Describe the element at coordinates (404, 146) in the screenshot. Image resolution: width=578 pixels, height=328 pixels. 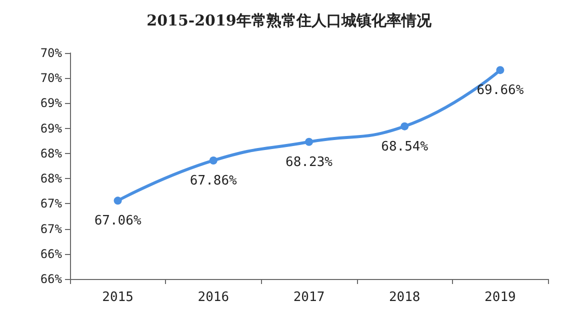
I see `text: 68.54%` at that location.